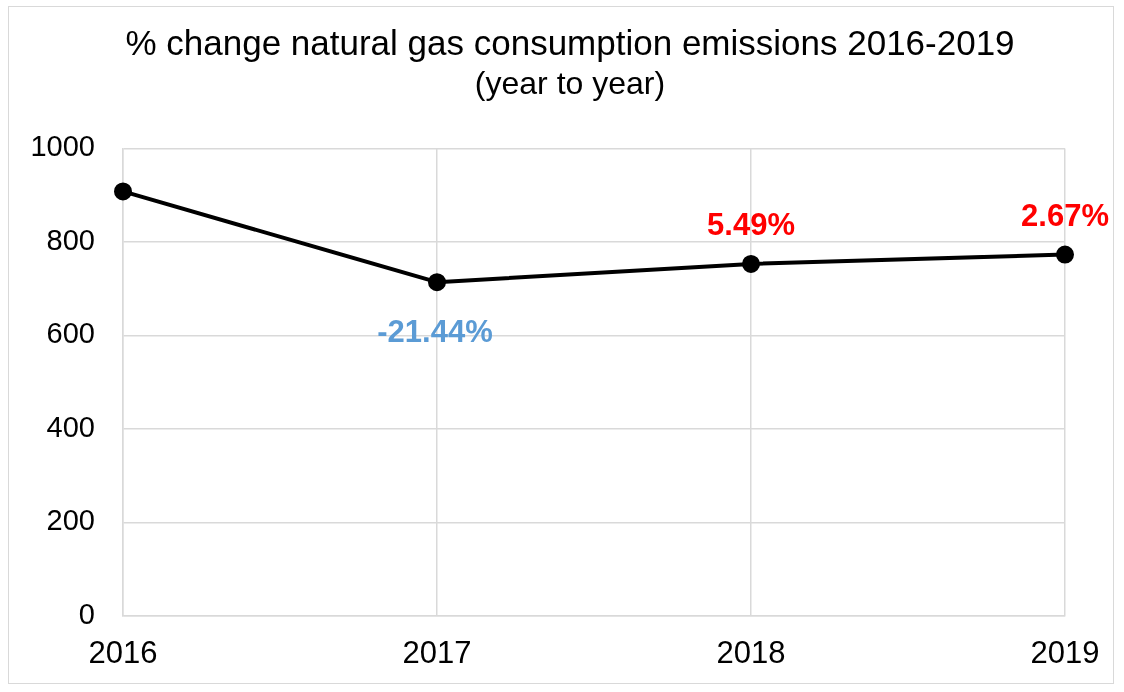 Image resolution: width=1124 pixels, height=692 pixels. I want to click on annotation: 2.67%, so click(1065, 216).